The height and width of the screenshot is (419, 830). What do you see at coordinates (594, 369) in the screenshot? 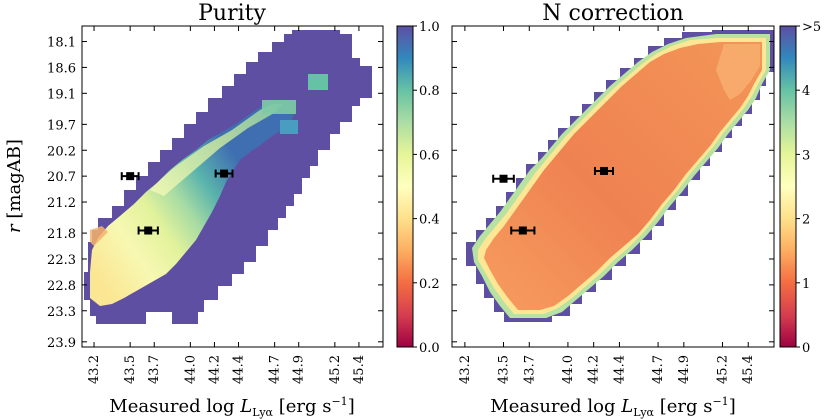
I see `ncorr-x-tick-label: 44.2` at bounding box center [594, 369].